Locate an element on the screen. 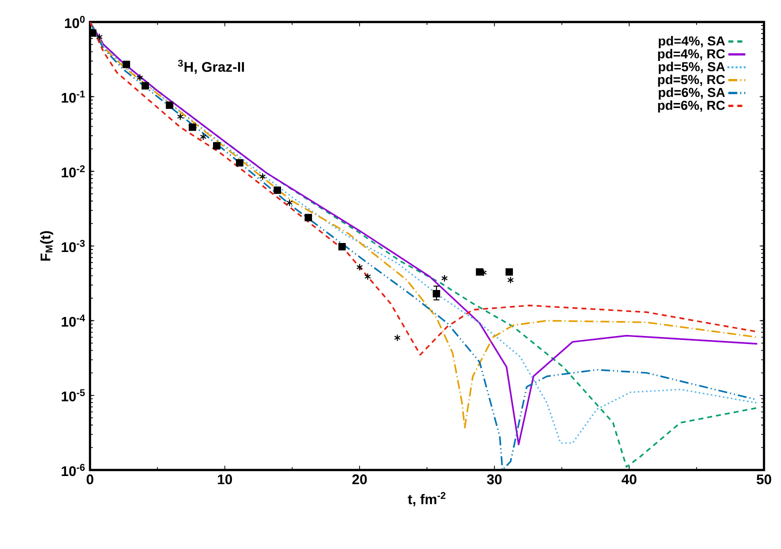 The width and height of the screenshot is (781, 549). x-axis-title: t, fm$^{-2}$ is located at coordinates (427, 499).